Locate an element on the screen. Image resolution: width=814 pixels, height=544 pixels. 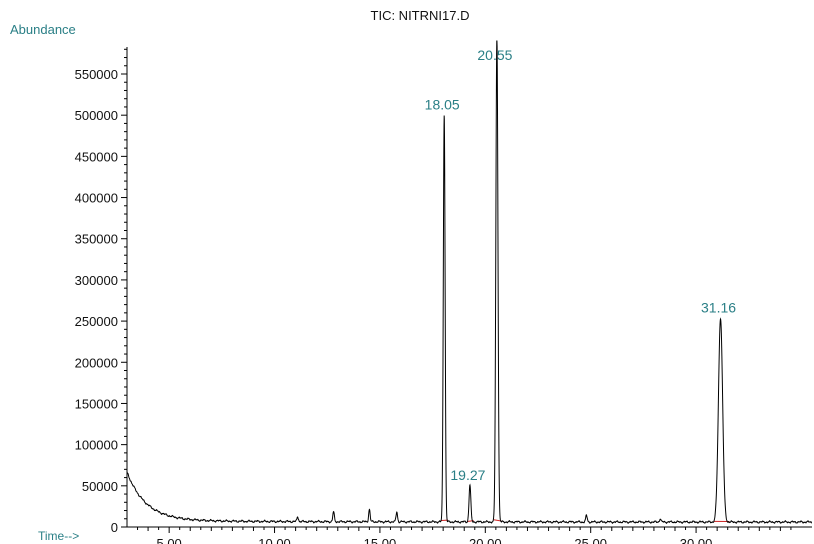
y-axis-label: Abundance is located at coordinates (43, 29).